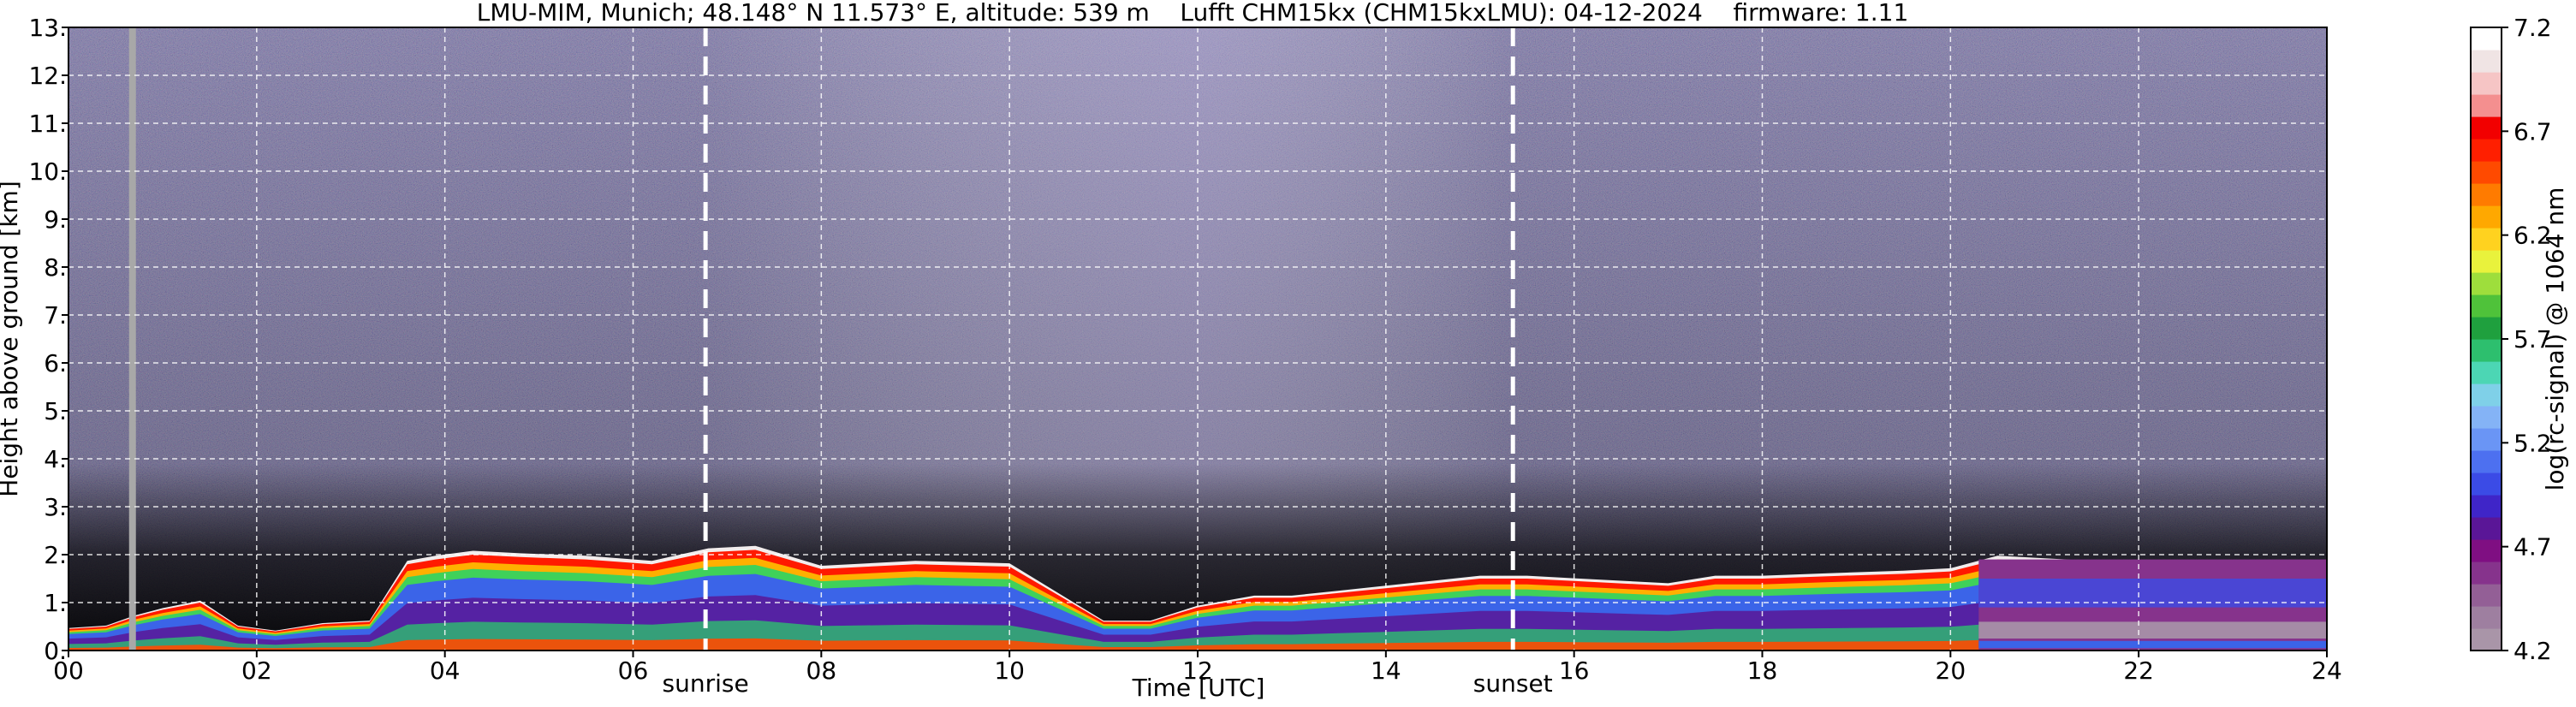 The width and height of the screenshot is (2576, 707). I want to click on x-tick-label: 18, so click(1763, 670).